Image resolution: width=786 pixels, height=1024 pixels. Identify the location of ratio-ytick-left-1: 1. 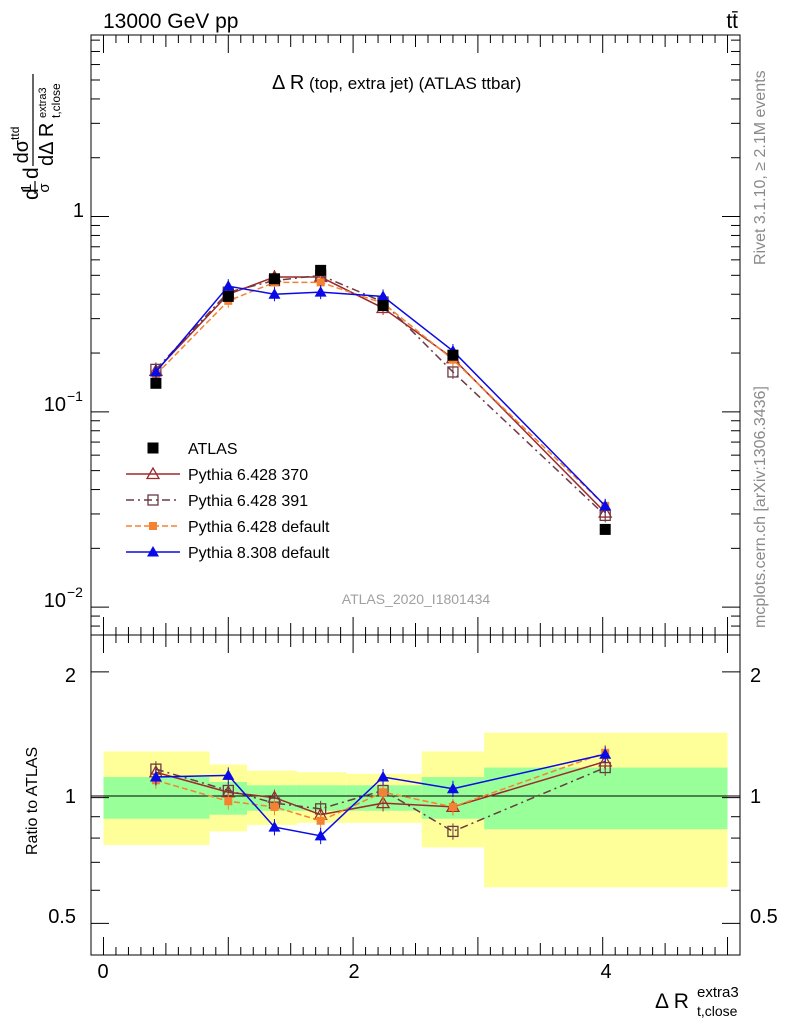
(70, 797).